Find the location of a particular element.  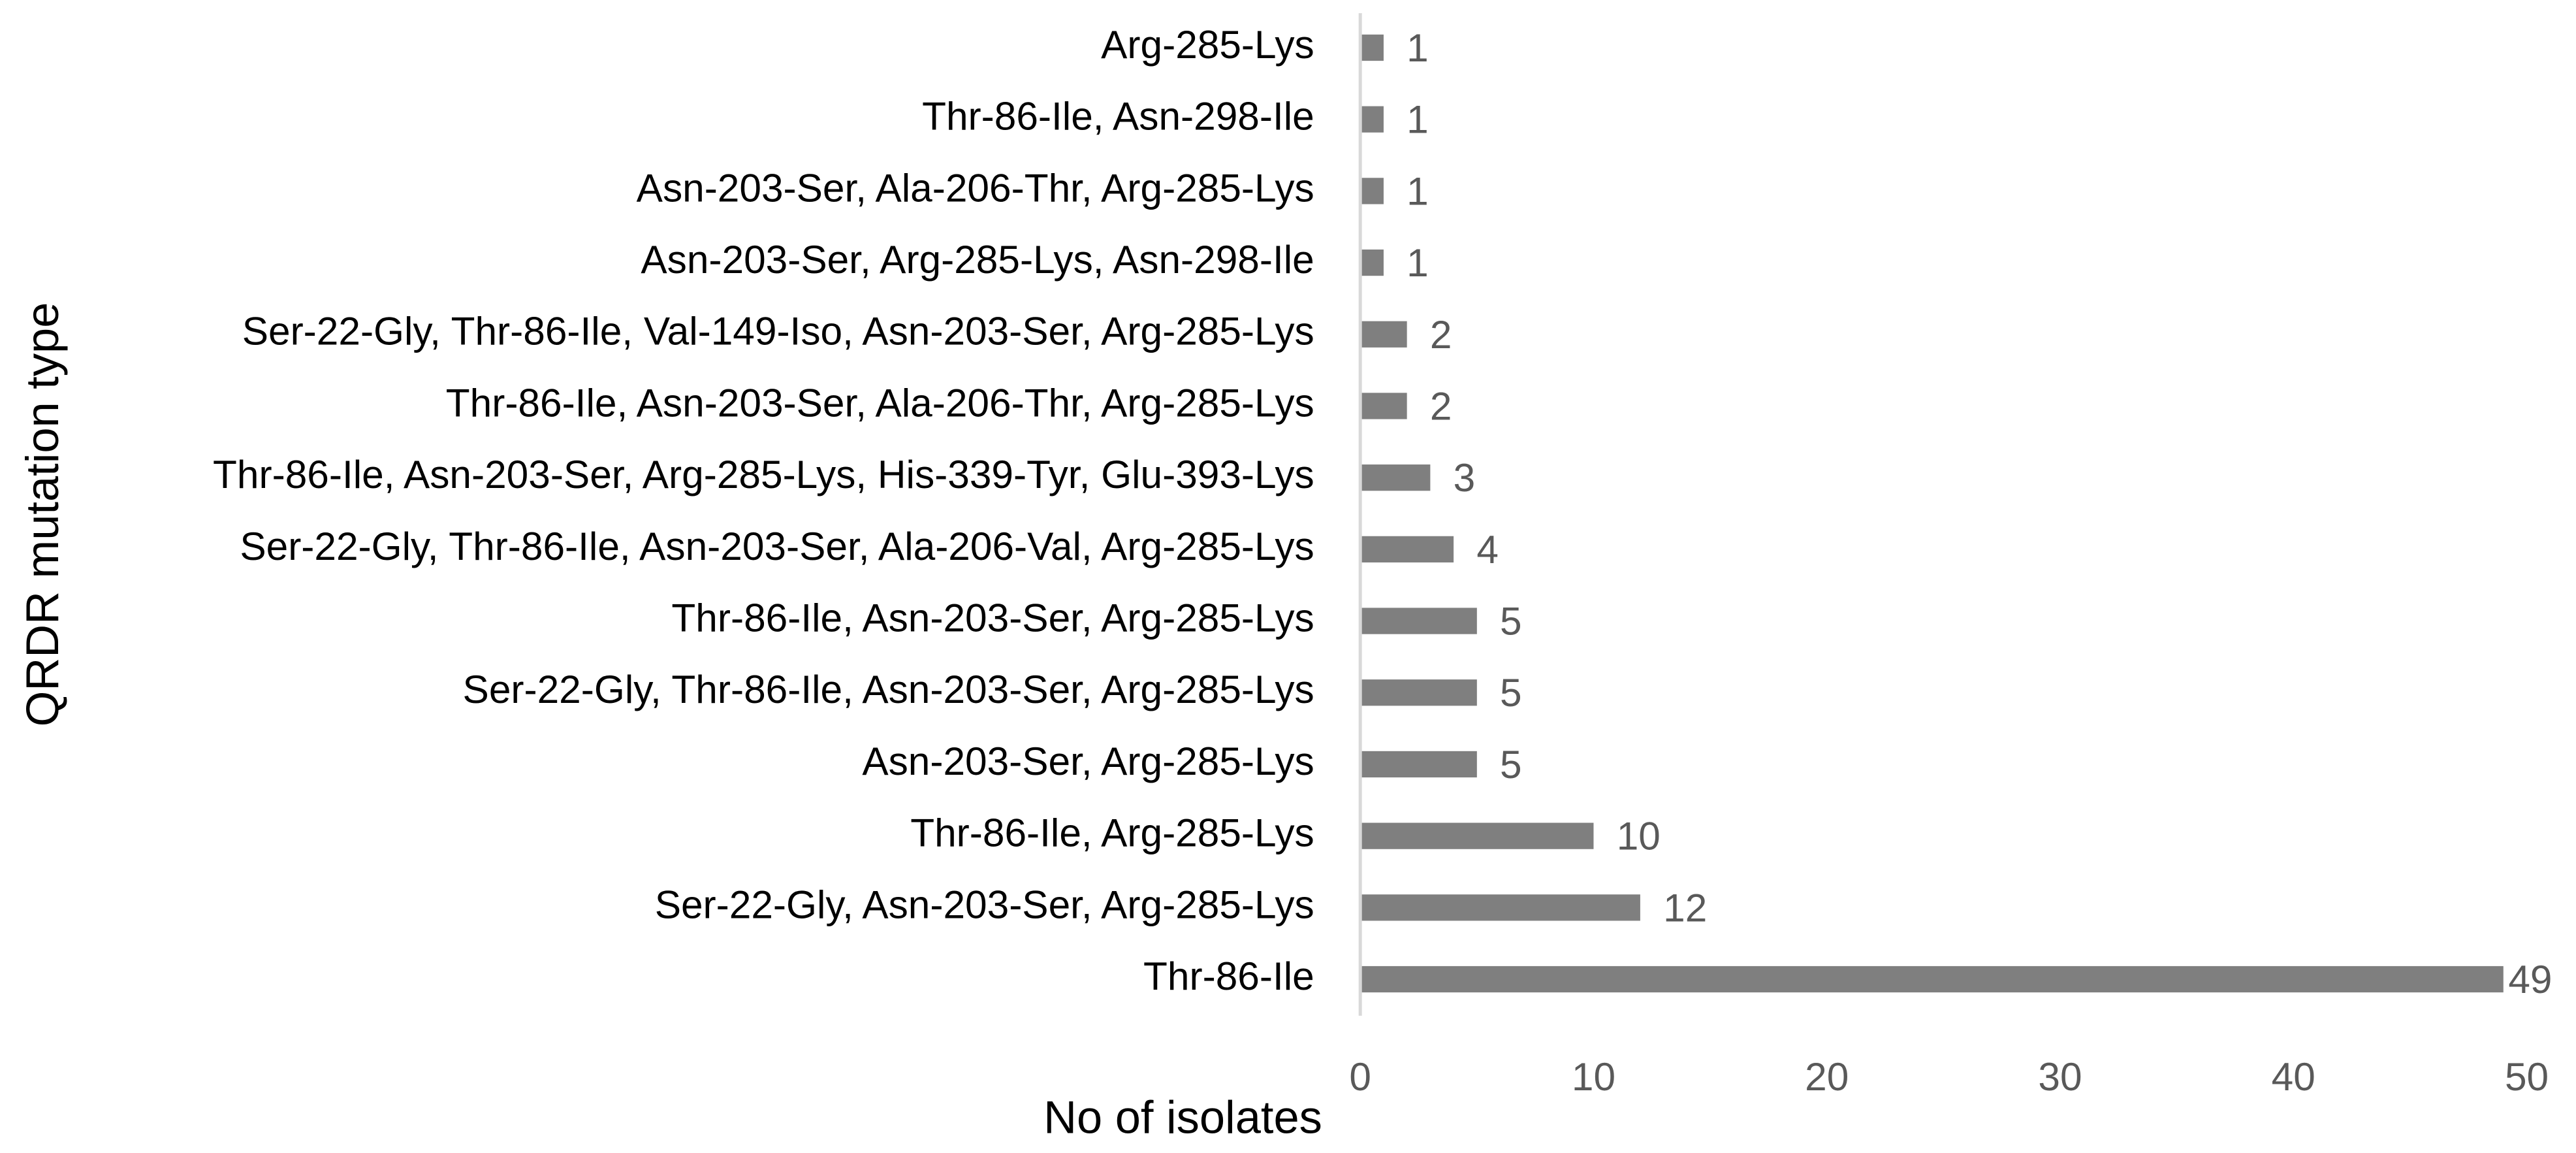

y-axis-title: QRDR mutation type is located at coordinates (42, 514).